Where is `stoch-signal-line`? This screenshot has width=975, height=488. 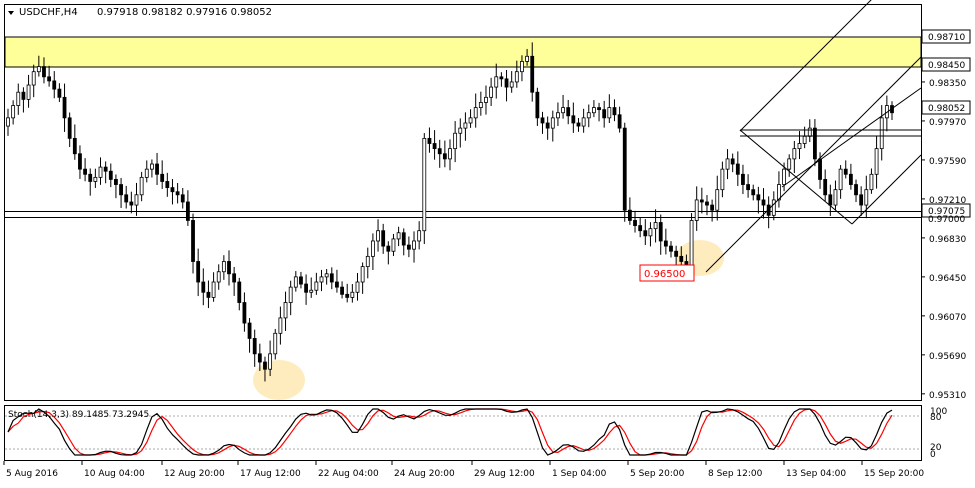
stoch-signal-line is located at coordinates (450, 432).